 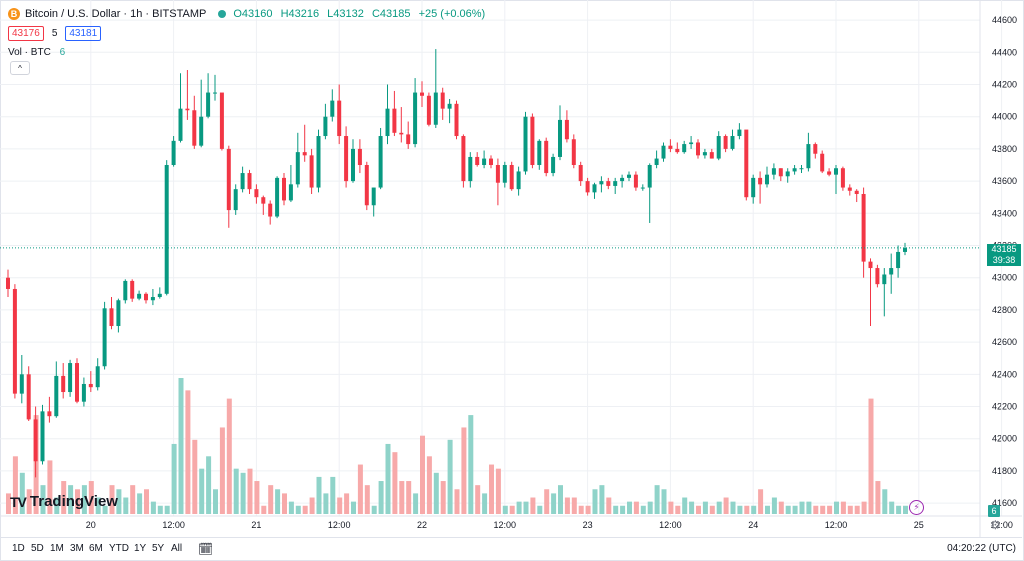 I want to click on timeframe-5y: 5Y, so click(x=158, y=548).